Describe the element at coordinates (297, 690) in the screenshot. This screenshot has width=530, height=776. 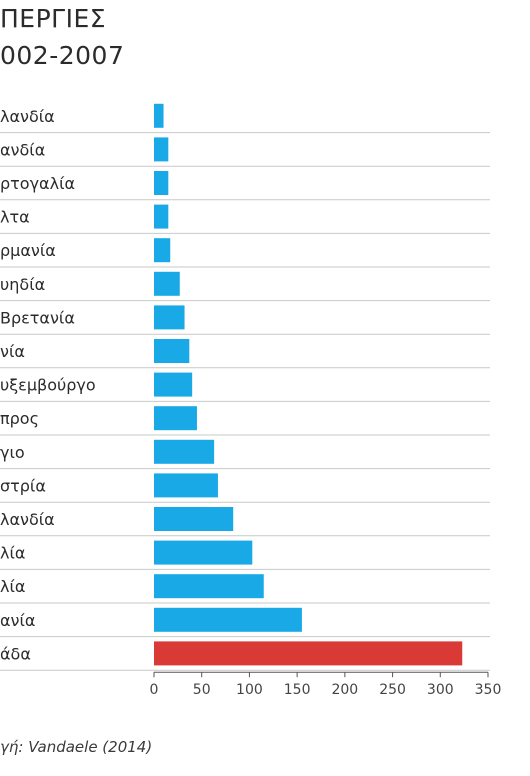
I see `x-tick-label: 150` at that location.